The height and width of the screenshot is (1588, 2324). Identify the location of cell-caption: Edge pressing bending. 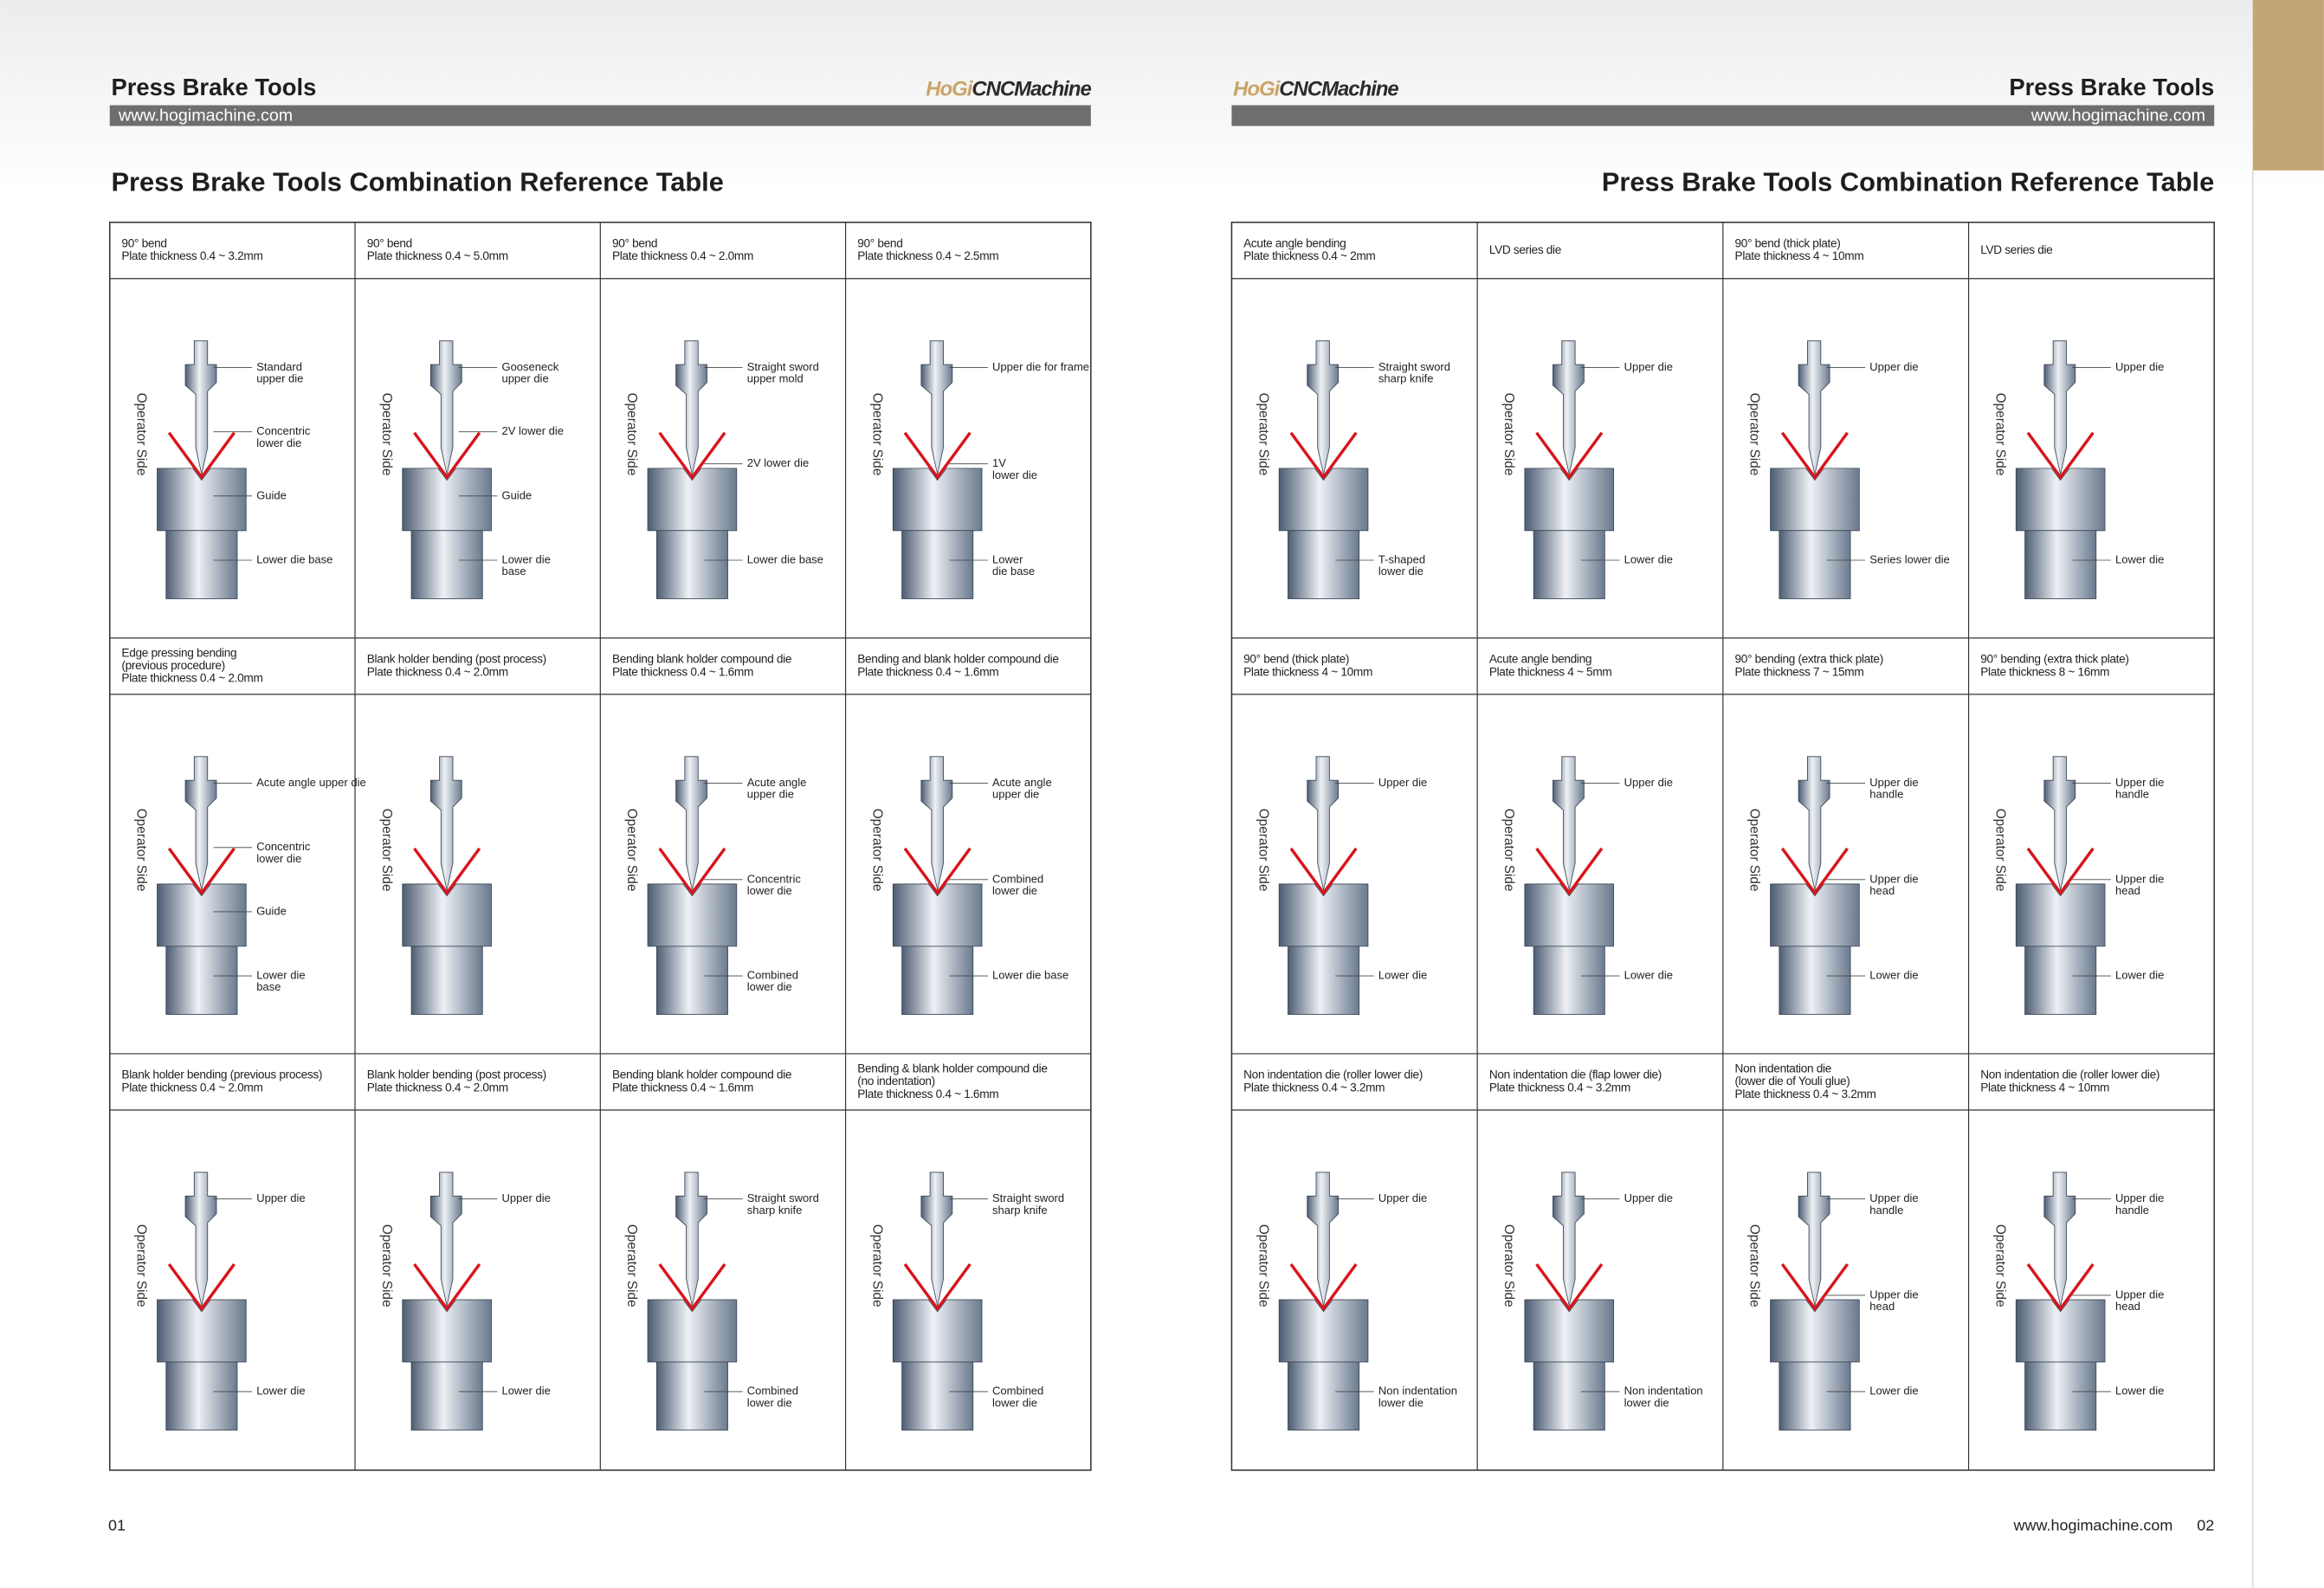
(179, 652).